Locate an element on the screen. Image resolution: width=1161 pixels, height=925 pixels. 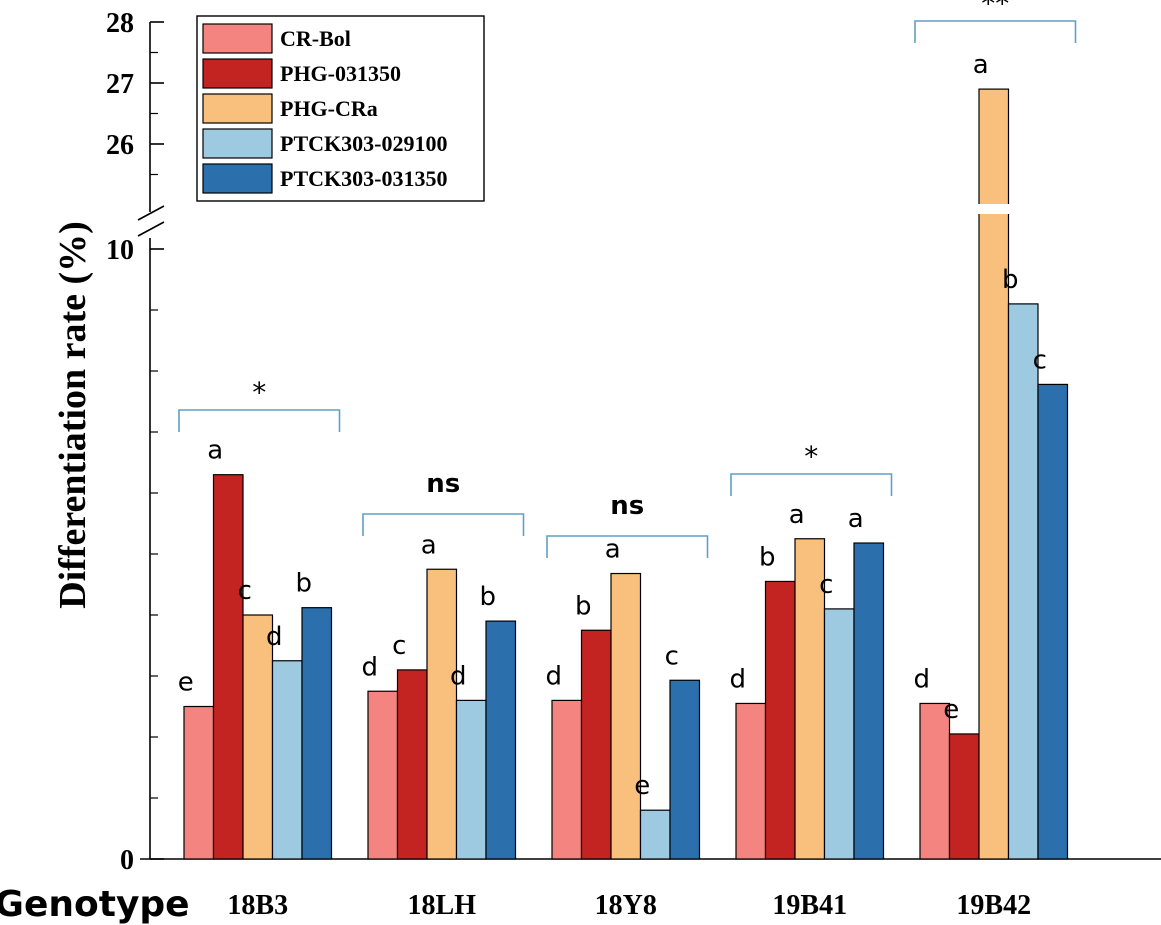
x-tick-label: 18LH is located at coordinates (442, 905).